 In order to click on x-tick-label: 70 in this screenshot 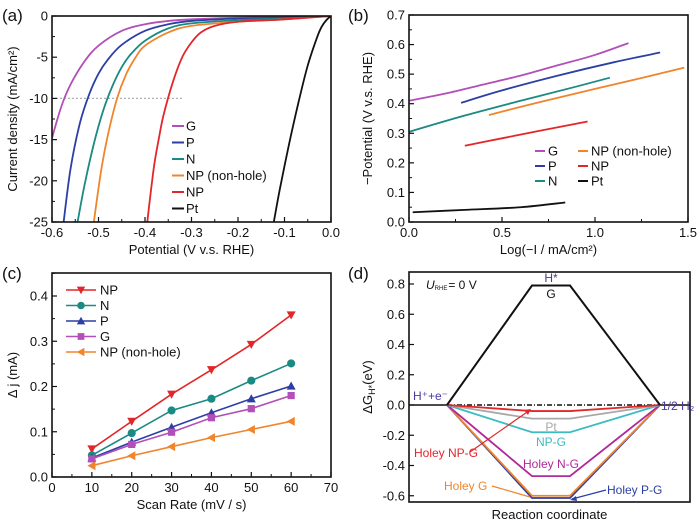, I will do `click(331, 487)`.